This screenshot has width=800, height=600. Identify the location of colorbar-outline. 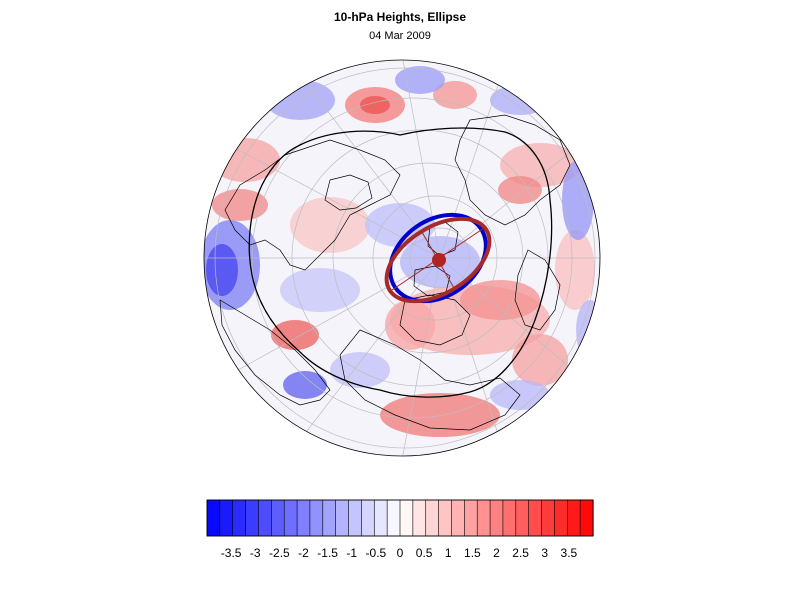
(400, 518).